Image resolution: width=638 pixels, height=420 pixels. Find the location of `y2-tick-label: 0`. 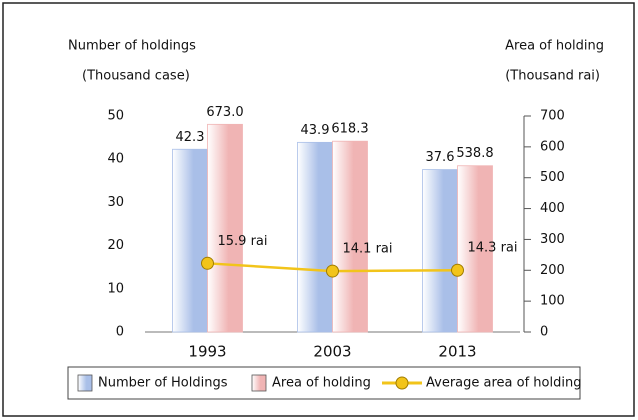

y2-tick-label: 0 is located at coordinates (544, 332).